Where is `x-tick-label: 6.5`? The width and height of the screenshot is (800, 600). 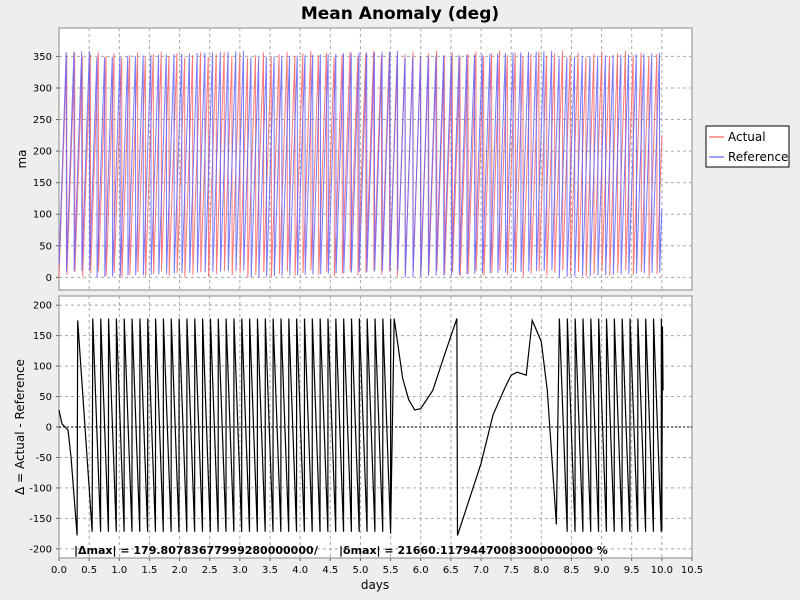 x-tick-label: 6.5 is located at coordinates (451, 570).